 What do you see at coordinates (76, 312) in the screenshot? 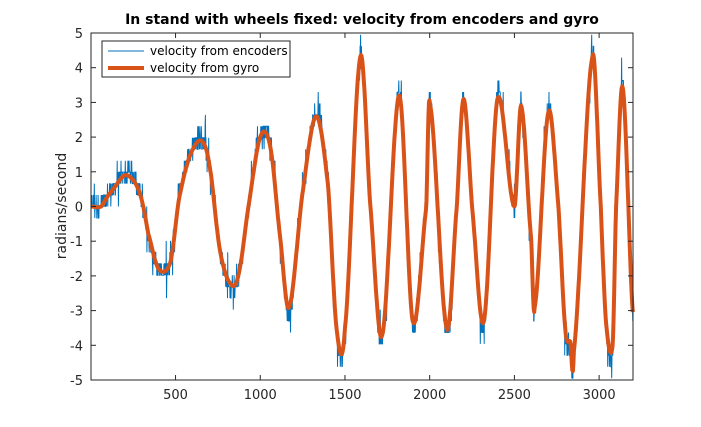
I see `y-tick-label: -3` at bounding box center [76, 312].